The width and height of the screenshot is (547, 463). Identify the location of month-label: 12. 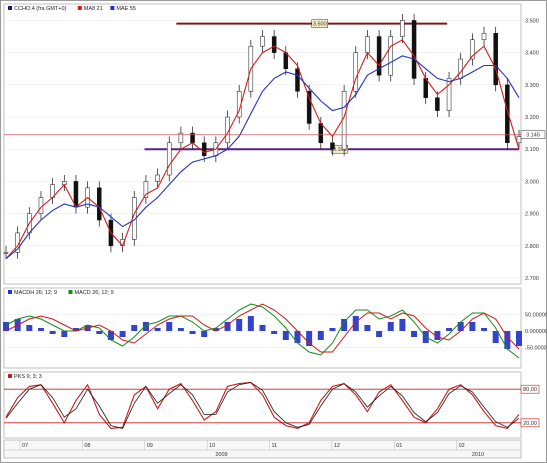
(337, 446).